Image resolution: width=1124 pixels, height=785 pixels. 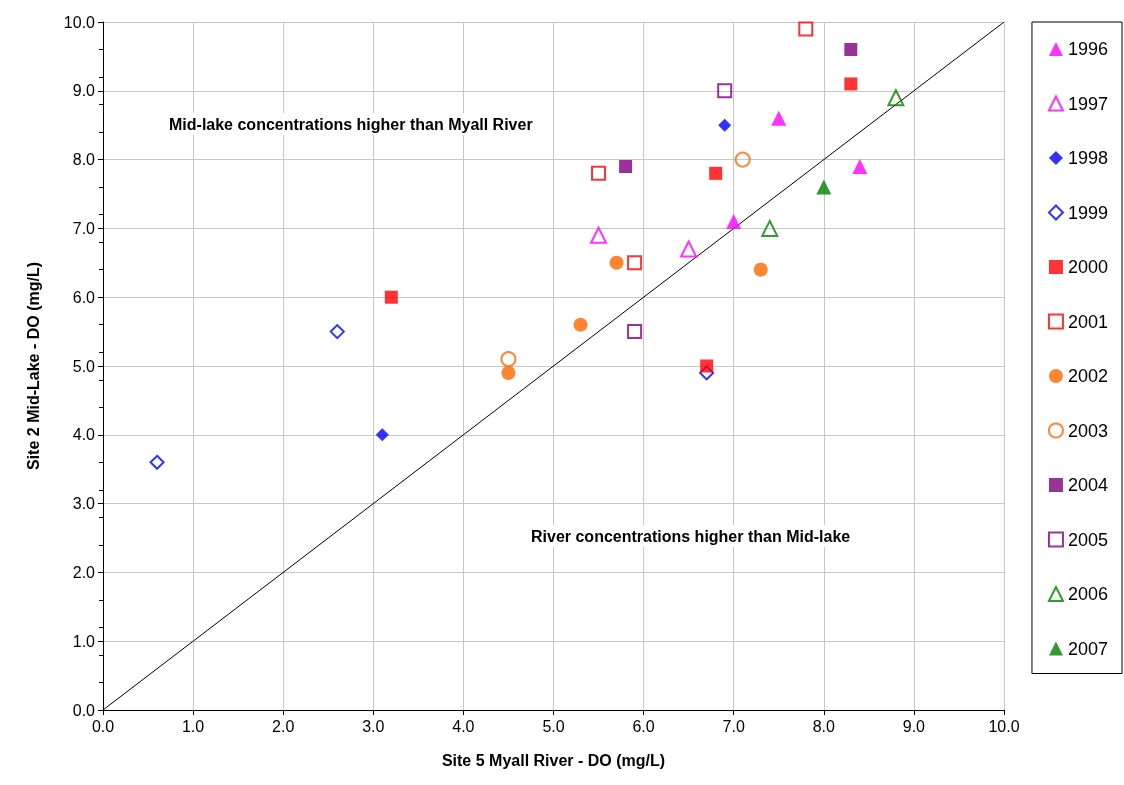 I want to click on legend-label: 2005, so click(x=1087, y=539).